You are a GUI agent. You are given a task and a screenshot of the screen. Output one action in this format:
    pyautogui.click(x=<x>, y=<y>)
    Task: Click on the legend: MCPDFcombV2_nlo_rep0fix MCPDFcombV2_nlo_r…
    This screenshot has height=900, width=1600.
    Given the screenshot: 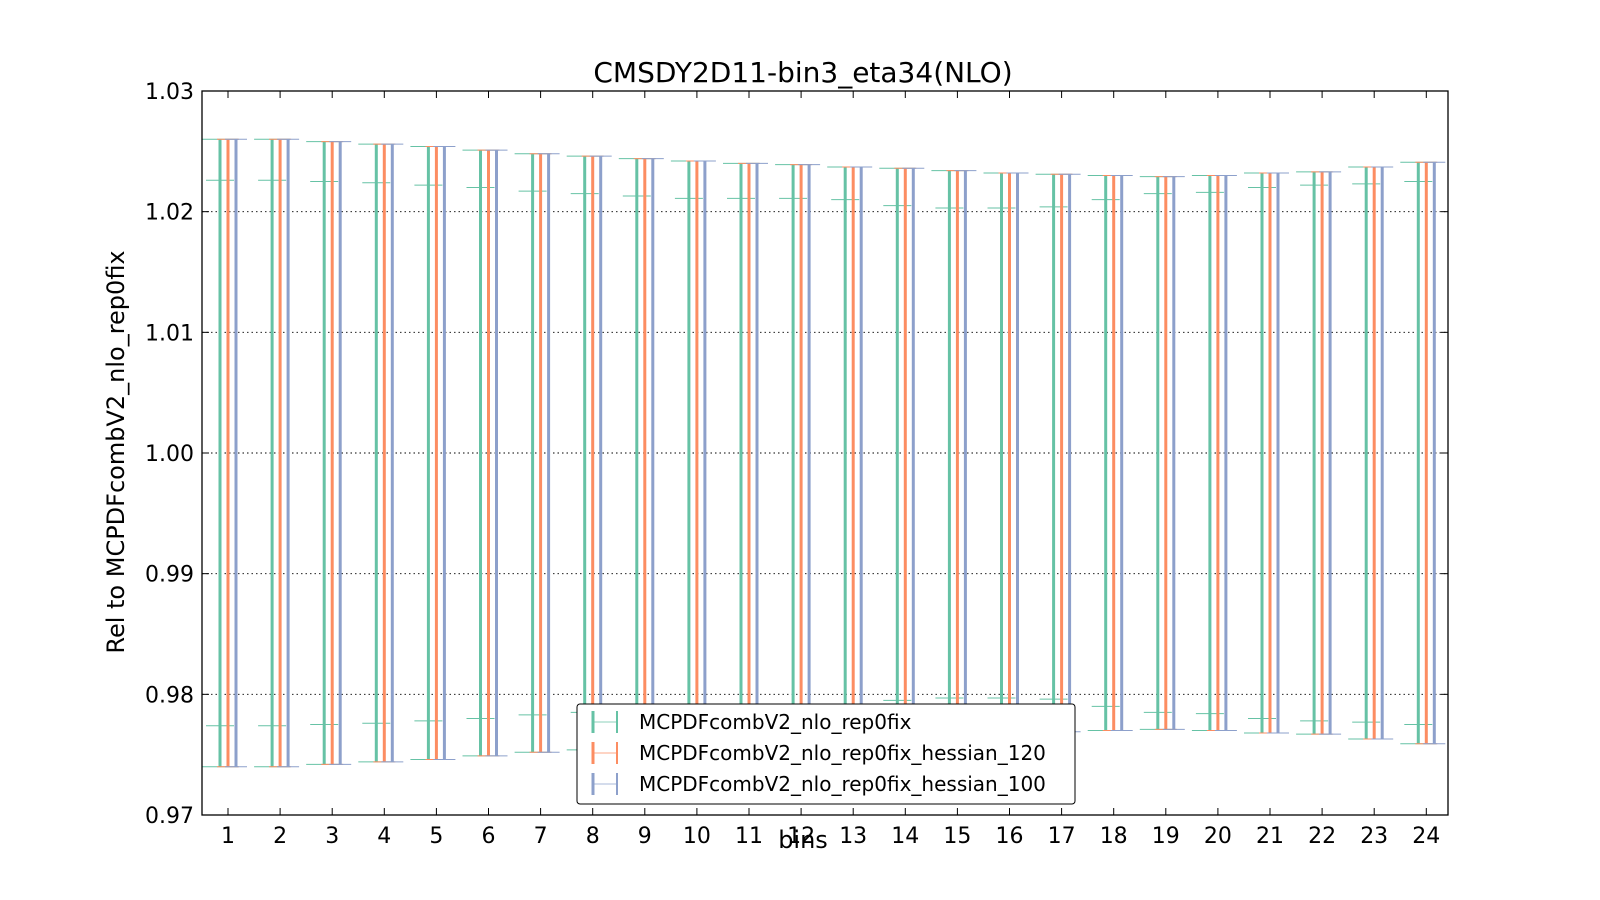 What is the action you would take?
    pyautogui.click(x=826, y=754)
    